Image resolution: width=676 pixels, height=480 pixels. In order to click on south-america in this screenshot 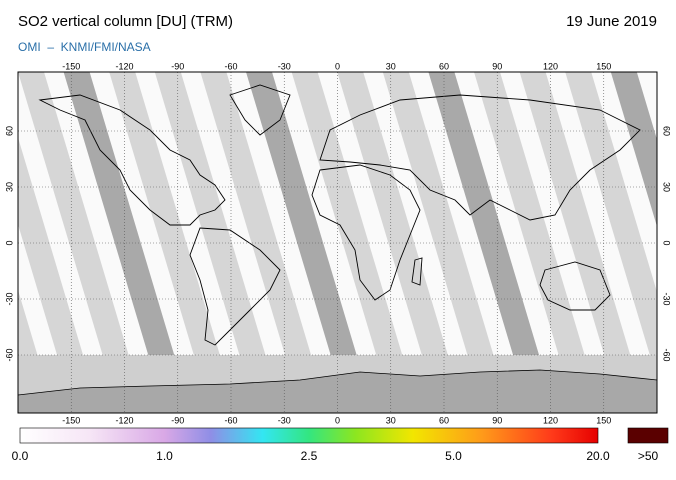, I will do `click(235, 286)`.